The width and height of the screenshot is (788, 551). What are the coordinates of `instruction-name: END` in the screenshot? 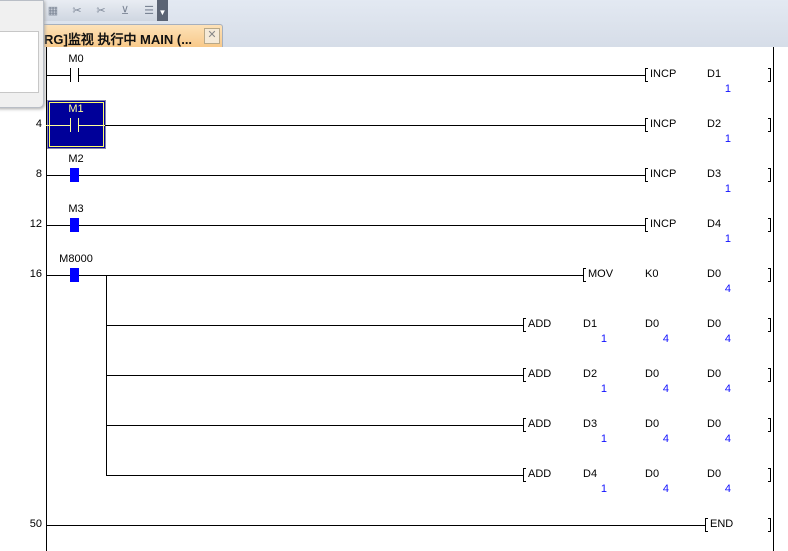 It's located at (722, 524).